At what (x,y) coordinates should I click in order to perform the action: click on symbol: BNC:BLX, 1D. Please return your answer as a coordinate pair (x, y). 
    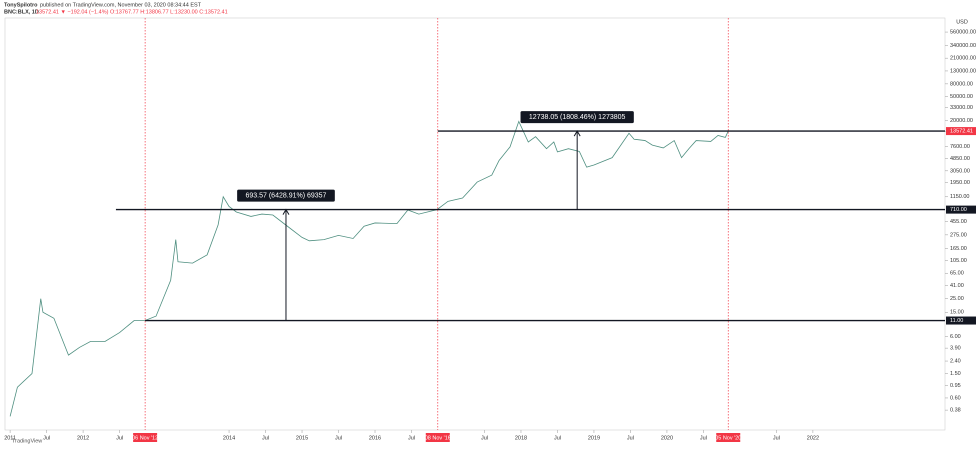
    Looking at the image, I should click on (21, 12).